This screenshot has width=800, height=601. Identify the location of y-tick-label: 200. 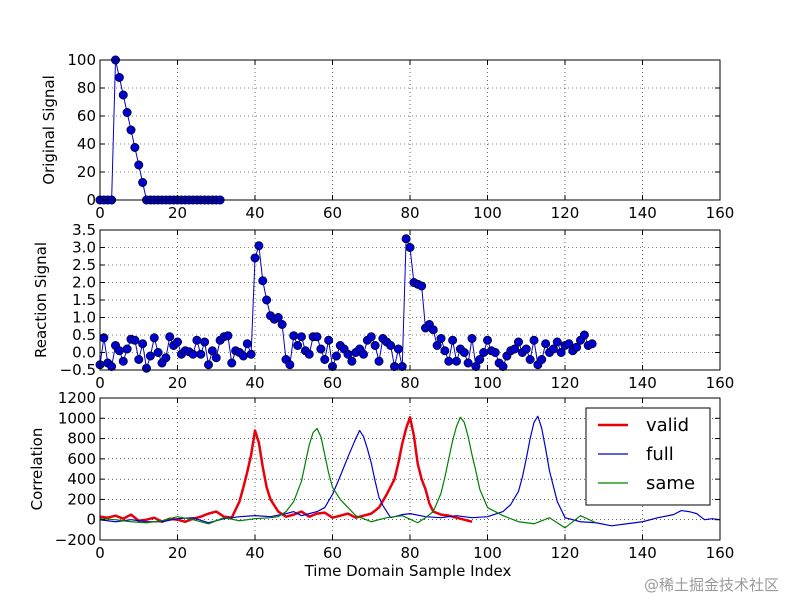
(81, 499).